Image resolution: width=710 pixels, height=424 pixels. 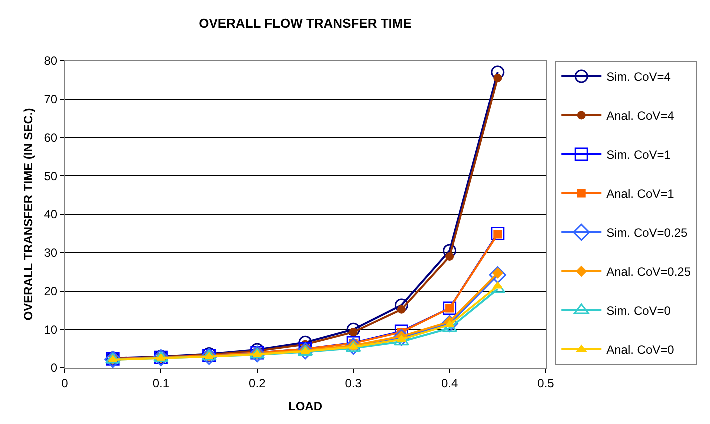 What do you see at coordinates (51, 253) in the screenshot?
I see `y-tick-label: 30` at bounding box center [51, 253].